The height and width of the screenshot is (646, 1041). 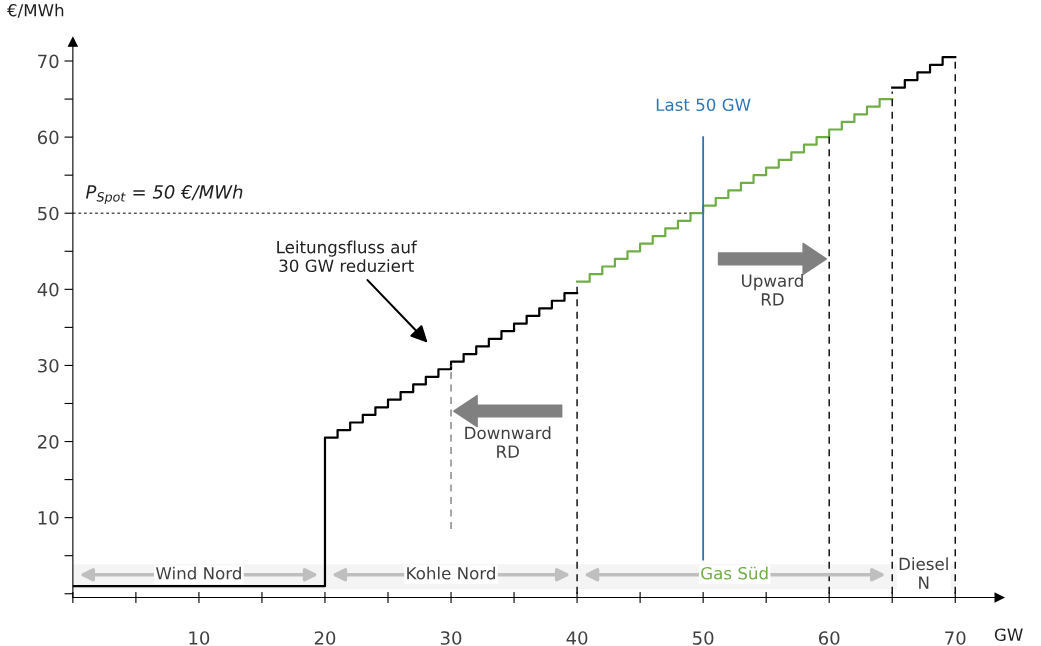 I want to click on ref-line-label: P$_{Spot}$ = 50 €/MWh, so click(x=164, y=194).